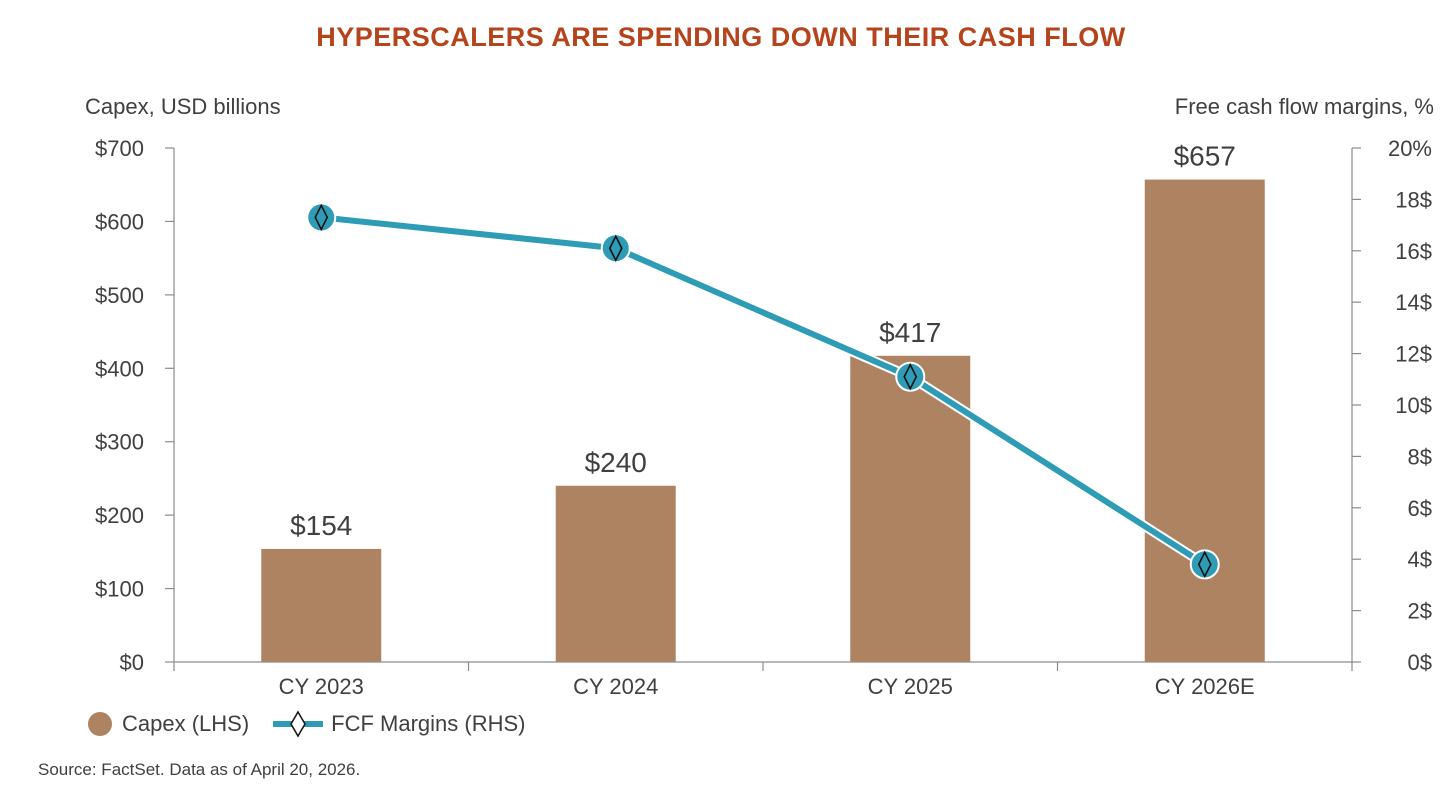  I want to click on x-tick-label: CY 2026E, so click(1205, 686).